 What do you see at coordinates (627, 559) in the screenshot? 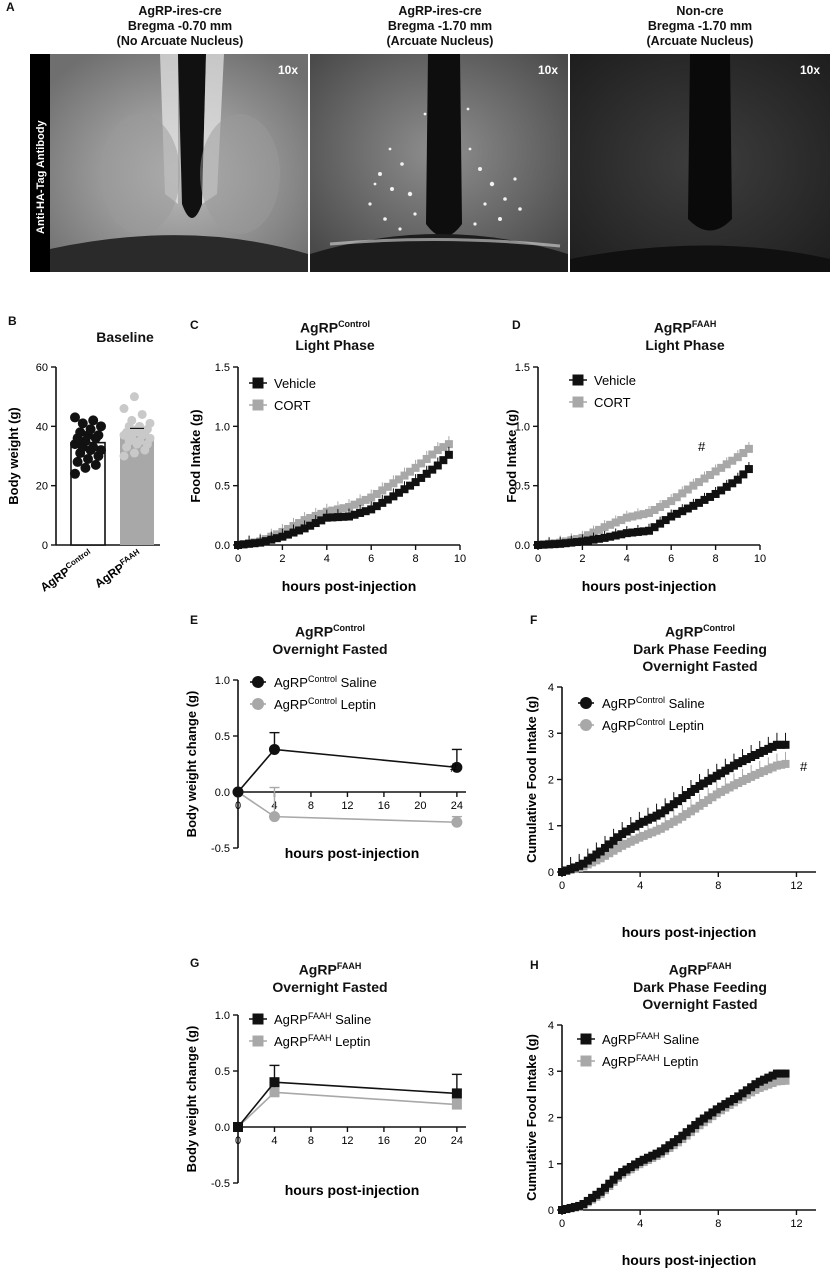
I see `x-tick-label: 4` at bounding box center [627, 559].